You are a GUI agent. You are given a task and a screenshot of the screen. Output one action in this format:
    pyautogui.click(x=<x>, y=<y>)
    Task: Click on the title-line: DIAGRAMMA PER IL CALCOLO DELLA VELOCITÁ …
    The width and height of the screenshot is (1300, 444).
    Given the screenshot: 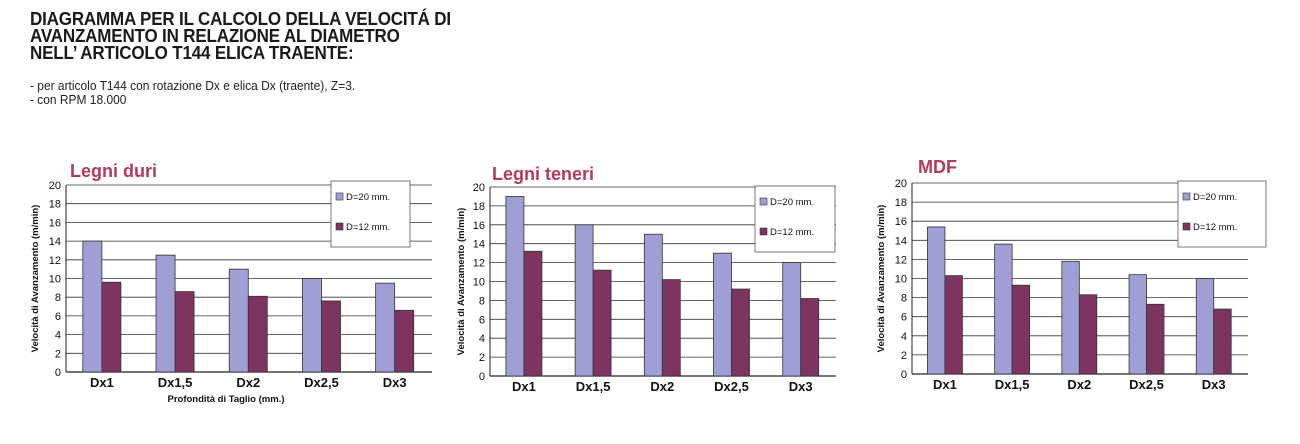 What is the action you would take?
    pyautogui.click(x=240, y=18)
    